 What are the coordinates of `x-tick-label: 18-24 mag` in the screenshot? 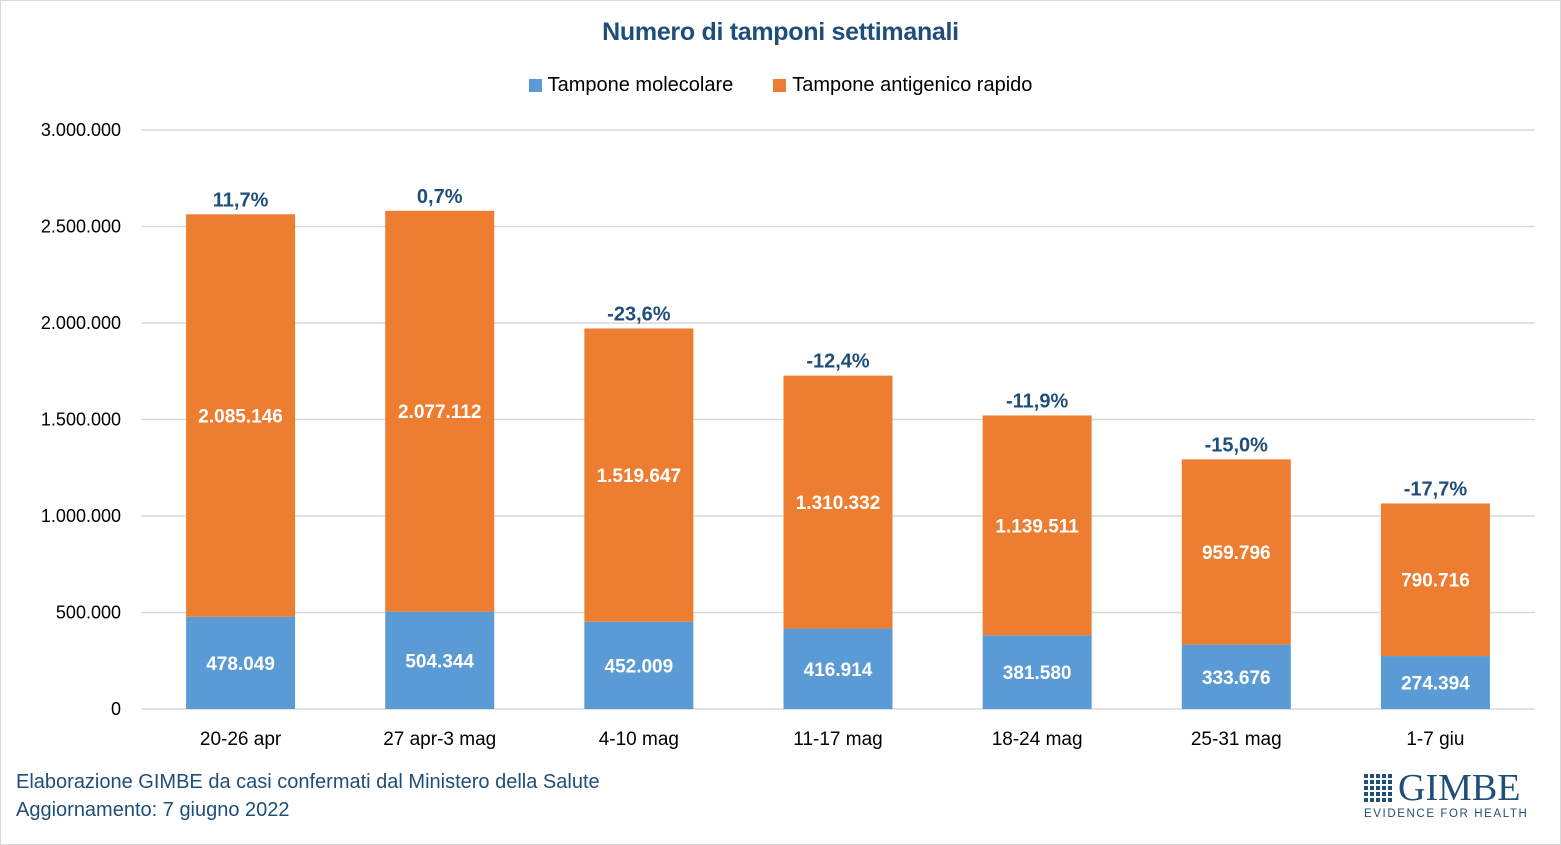 It's located at (1037, 739).